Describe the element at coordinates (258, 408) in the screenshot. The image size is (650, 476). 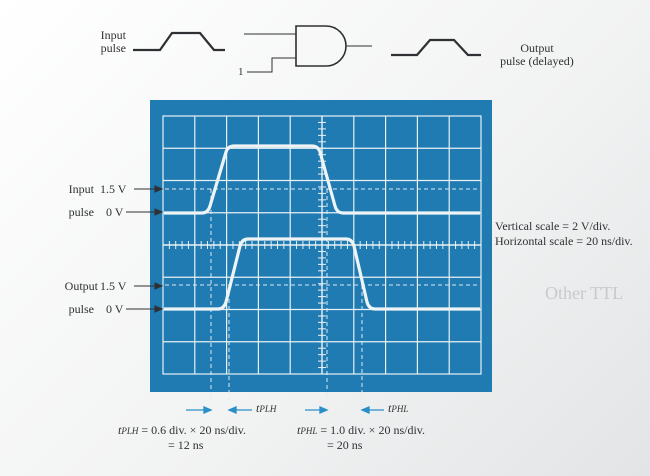
I see `tplh-marker-t: t` at that location.